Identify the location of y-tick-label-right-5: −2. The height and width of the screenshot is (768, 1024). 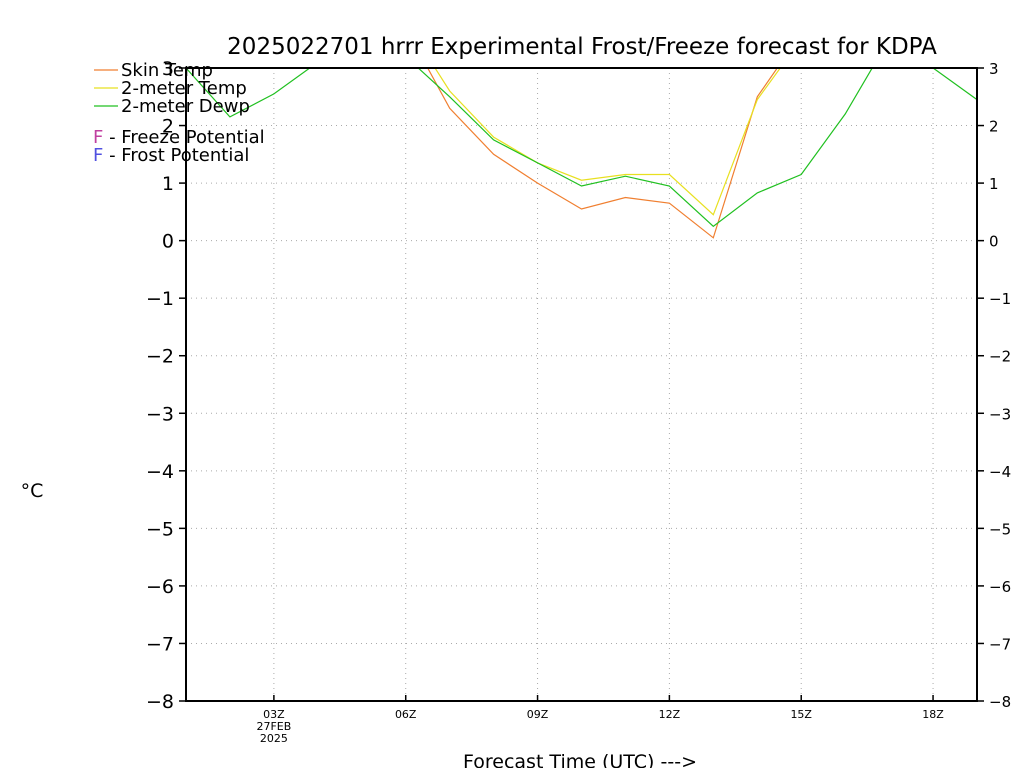
(1000, 357).